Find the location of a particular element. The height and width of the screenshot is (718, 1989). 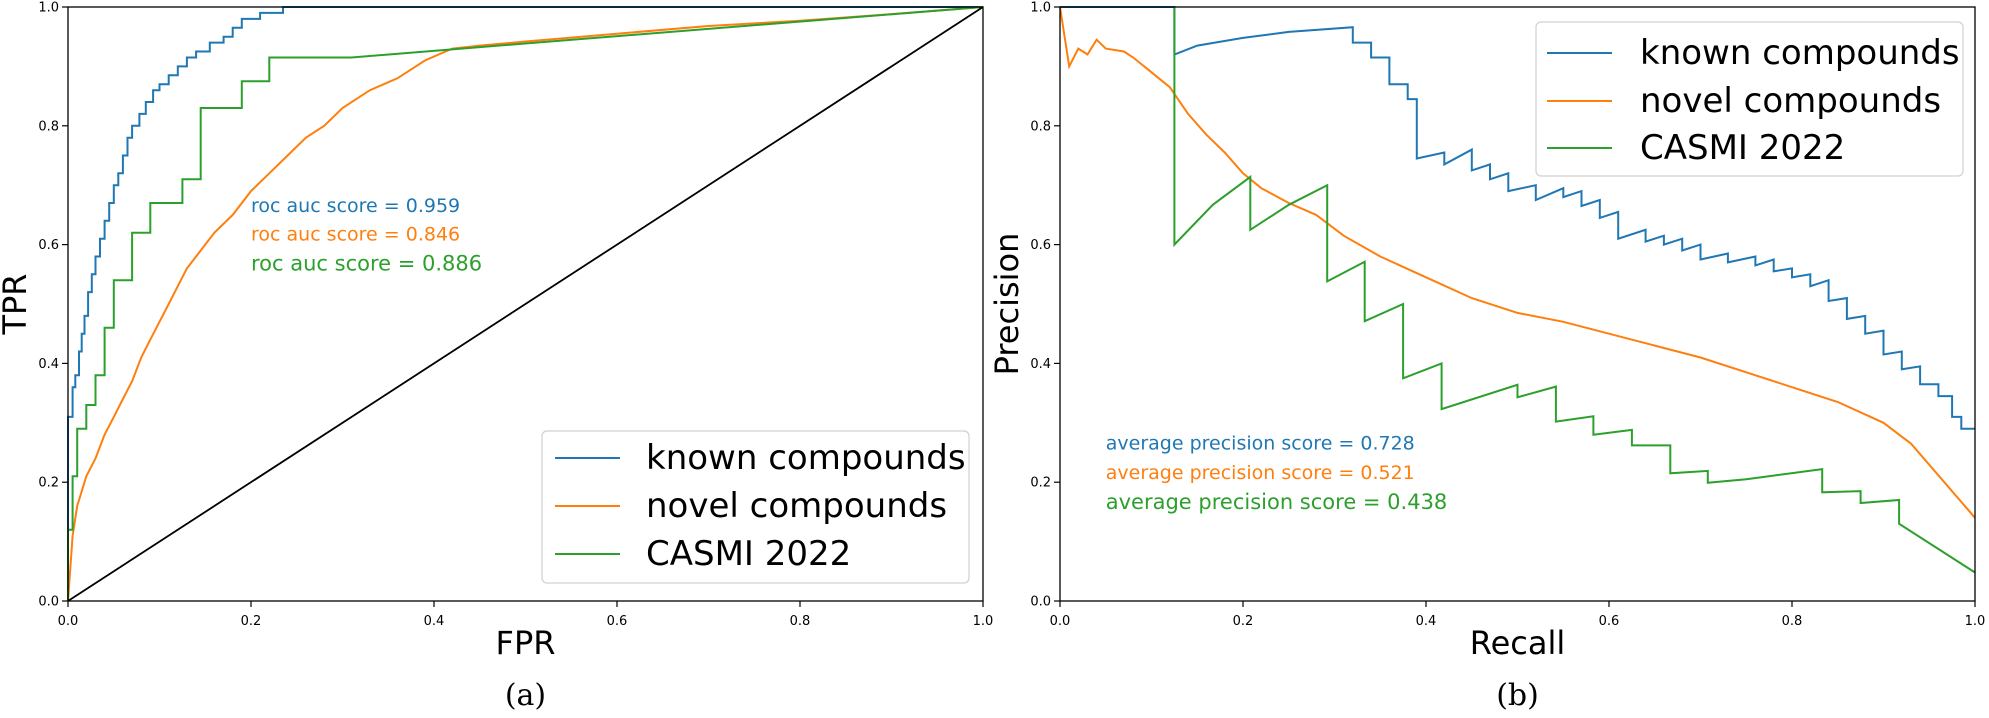

y-axis-label: TPR is located at coordinates (17, 304).